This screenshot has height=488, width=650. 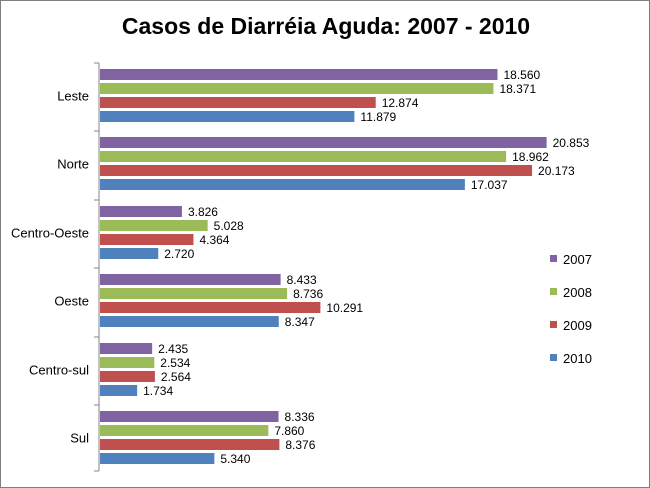 I want to click on category-label-norte: Norte, so click(x=73, y=164).